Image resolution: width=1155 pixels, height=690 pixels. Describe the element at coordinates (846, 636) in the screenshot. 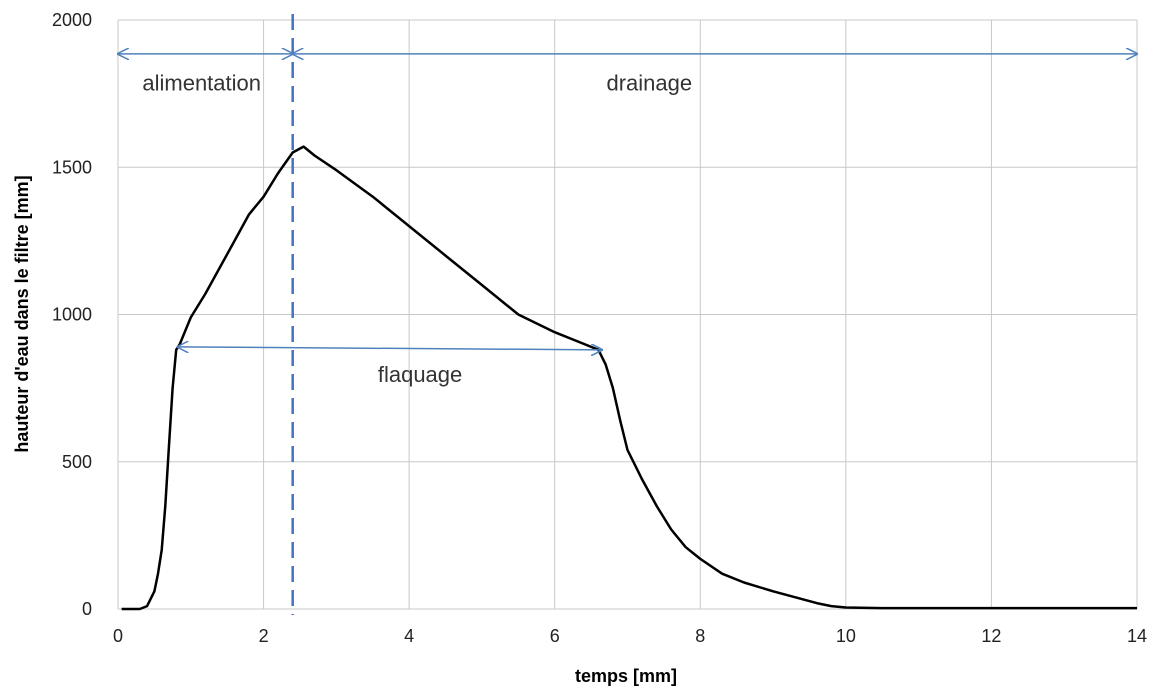

I see `x-tick-label: 10` at that location.